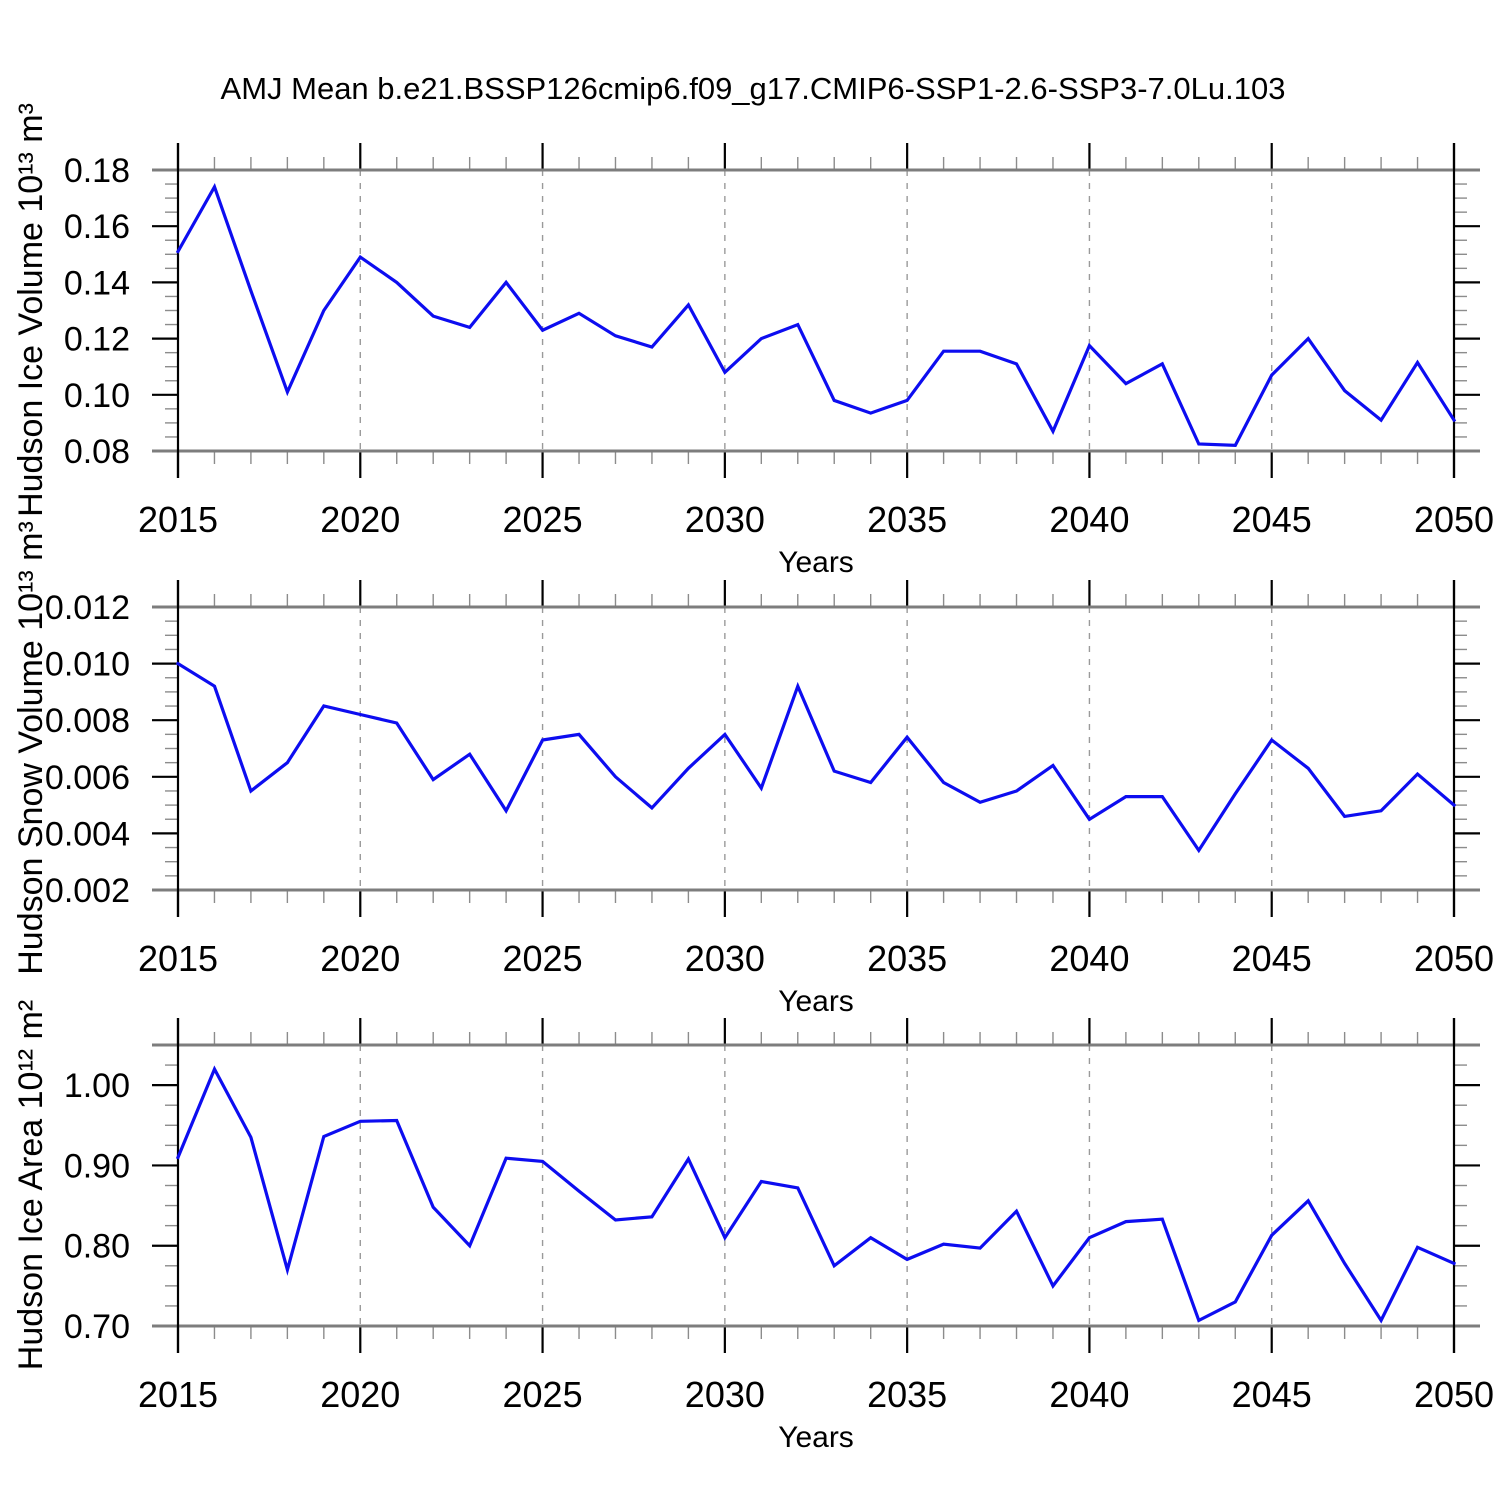  Describe the element at coordinates (816, 1001) in the screenshot. I see `x-axis-label-years-middle: Years` at that location.